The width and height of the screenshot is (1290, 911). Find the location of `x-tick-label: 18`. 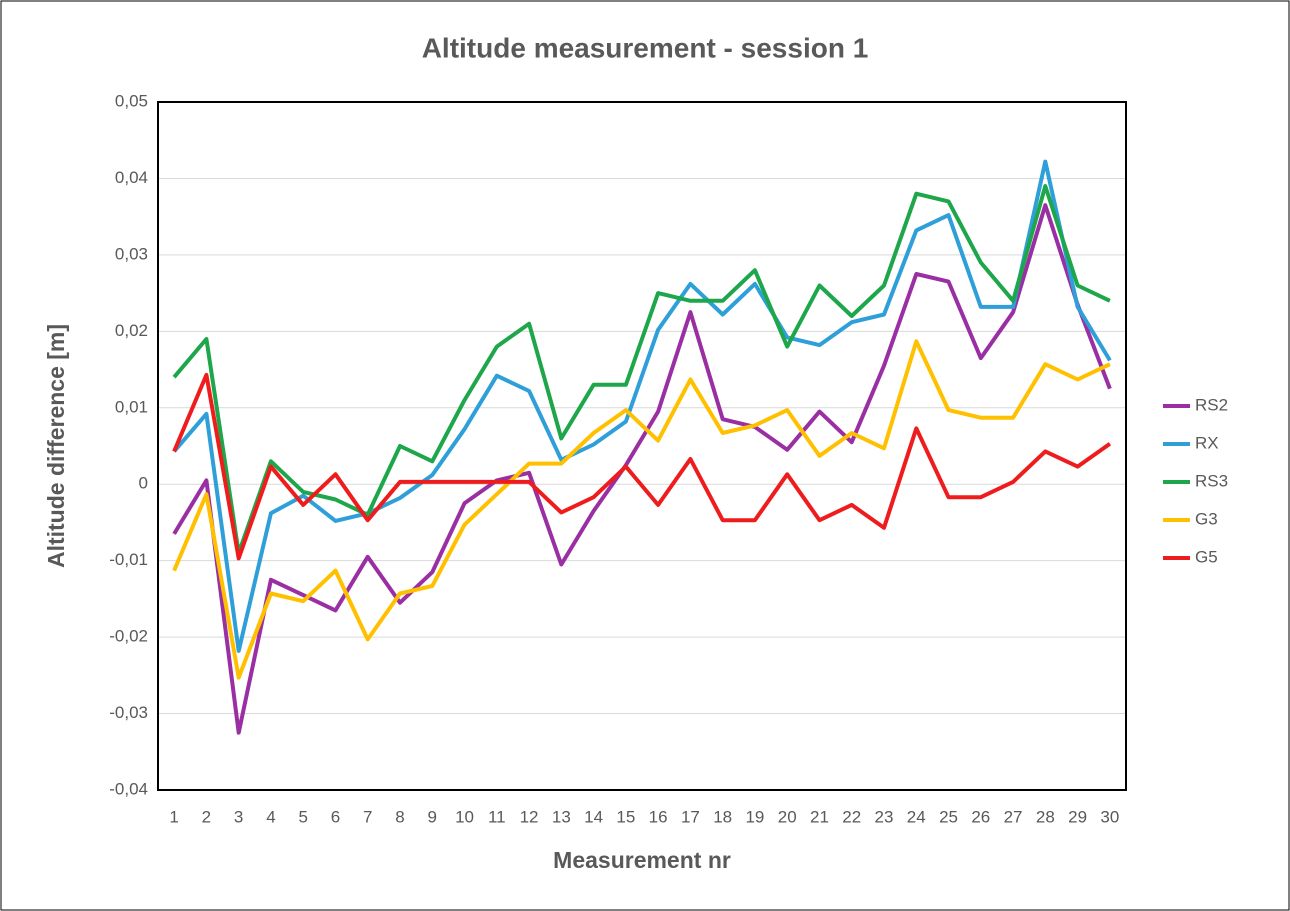

x-tick-label: 18 is located at coordinates (722, 816).